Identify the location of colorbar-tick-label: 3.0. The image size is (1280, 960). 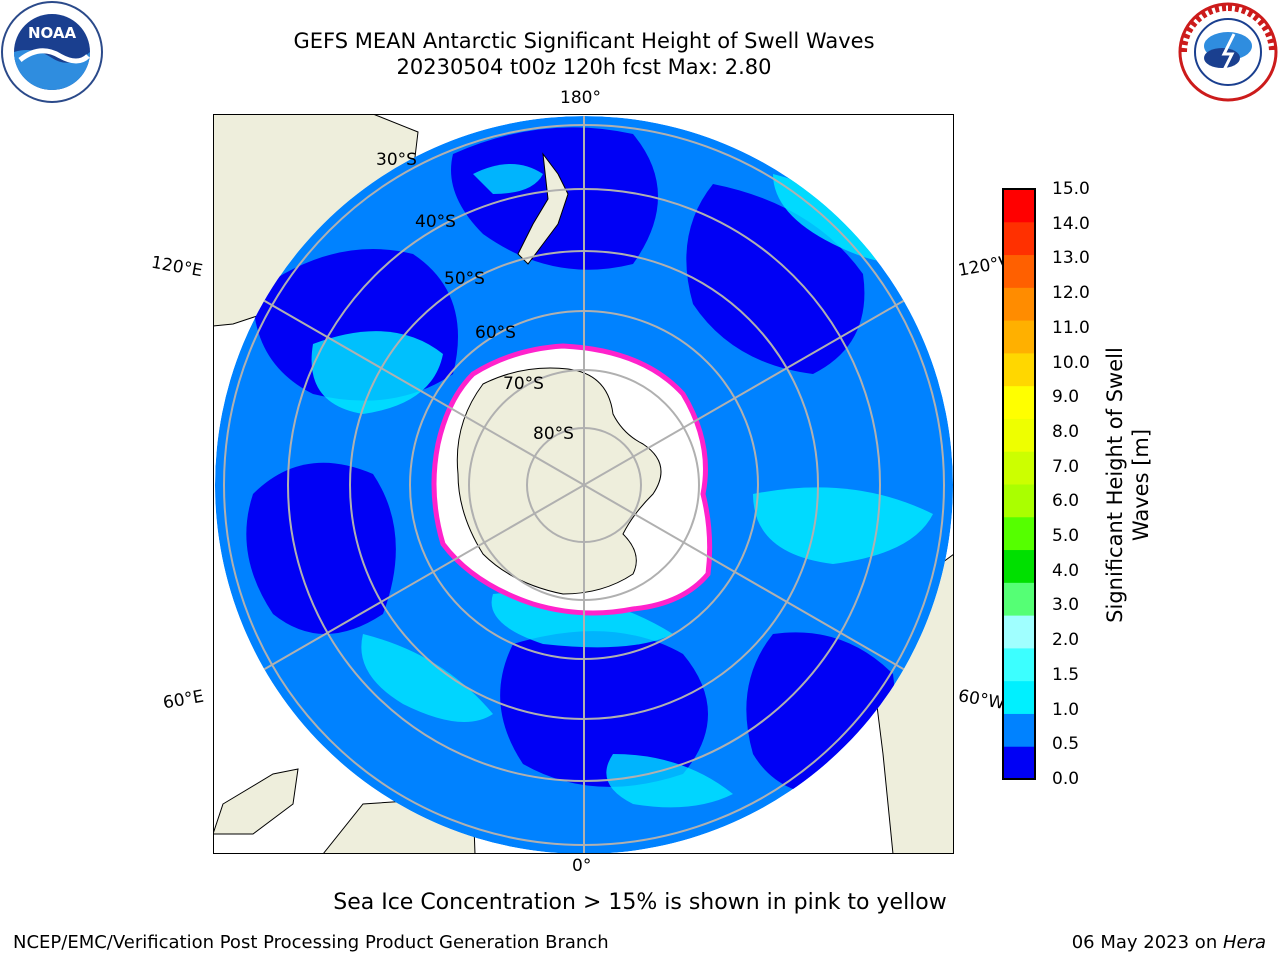
(1066, 605).